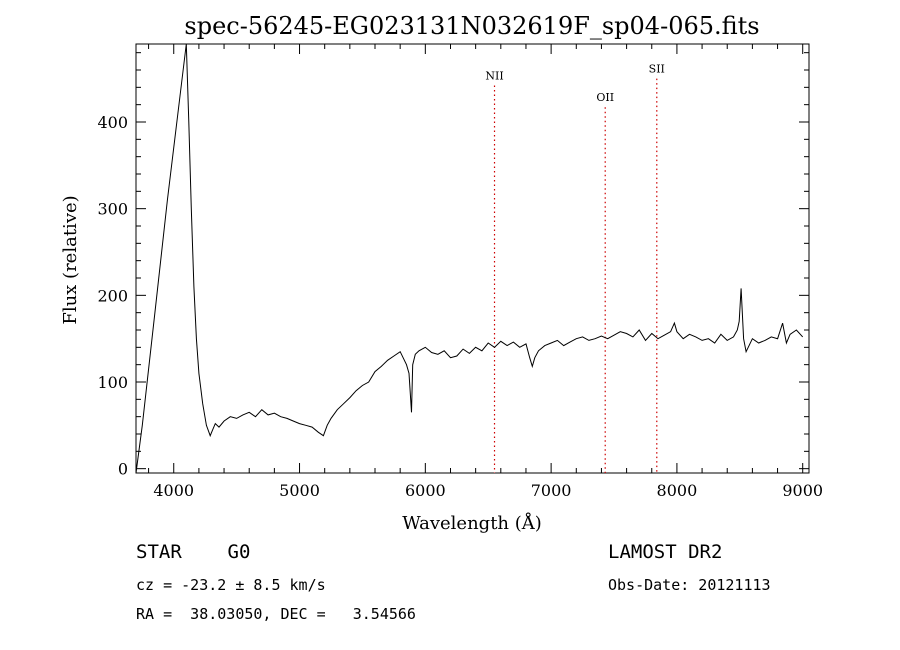  I want to click on emission-line-label: SII, so click(657, 69).